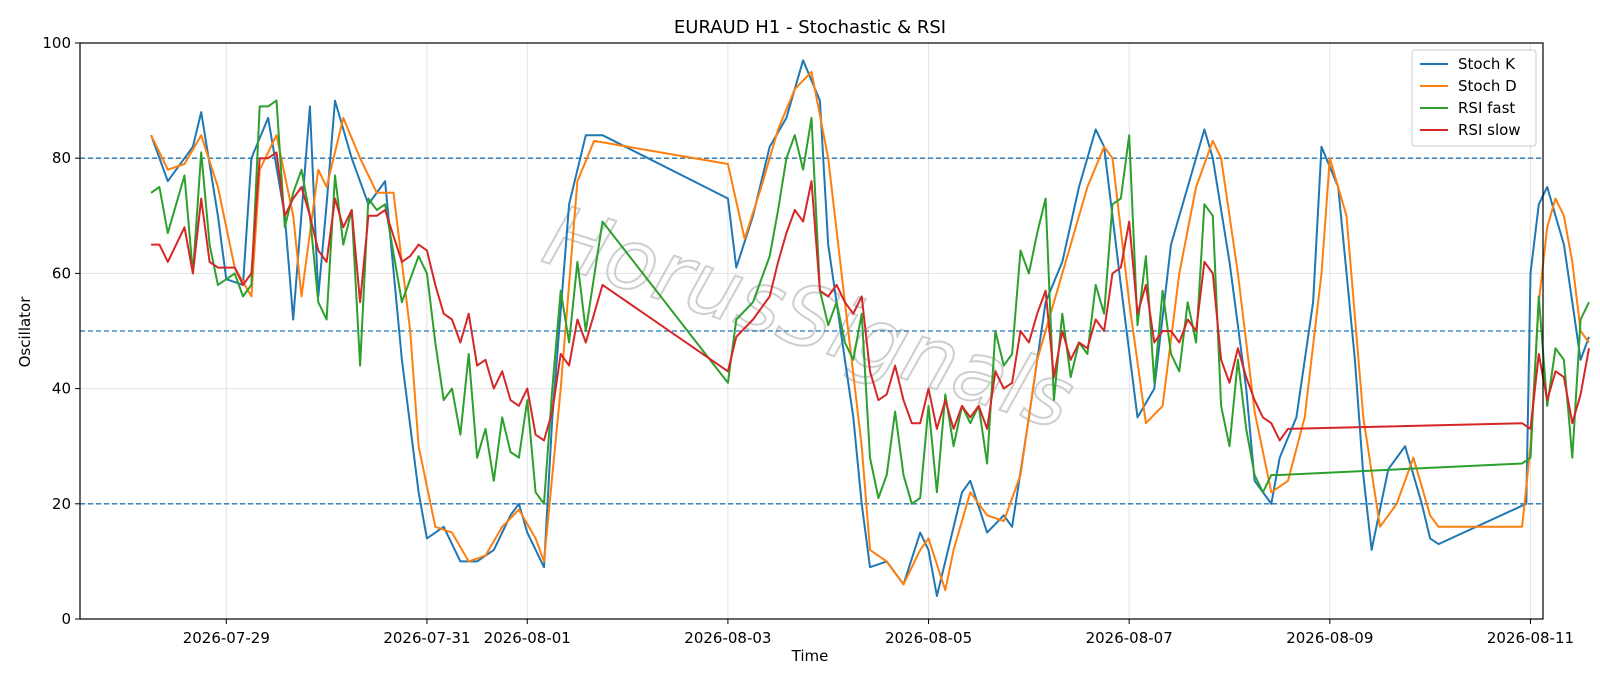 The height and width of the screenshot is (686, 1600). What do you see at coordinates (810, 656) in the screenshot?
I see `x-axis-title: Time` at bounding box center [810, 656].